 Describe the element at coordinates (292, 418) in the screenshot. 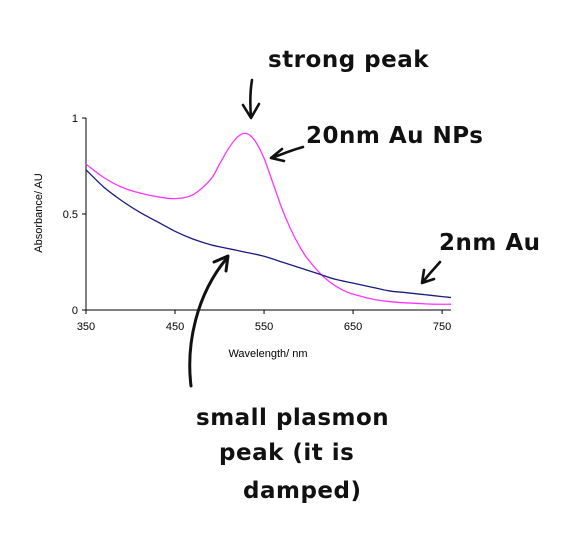

I see `small-peak-text-line1: small plasmon` at that location.